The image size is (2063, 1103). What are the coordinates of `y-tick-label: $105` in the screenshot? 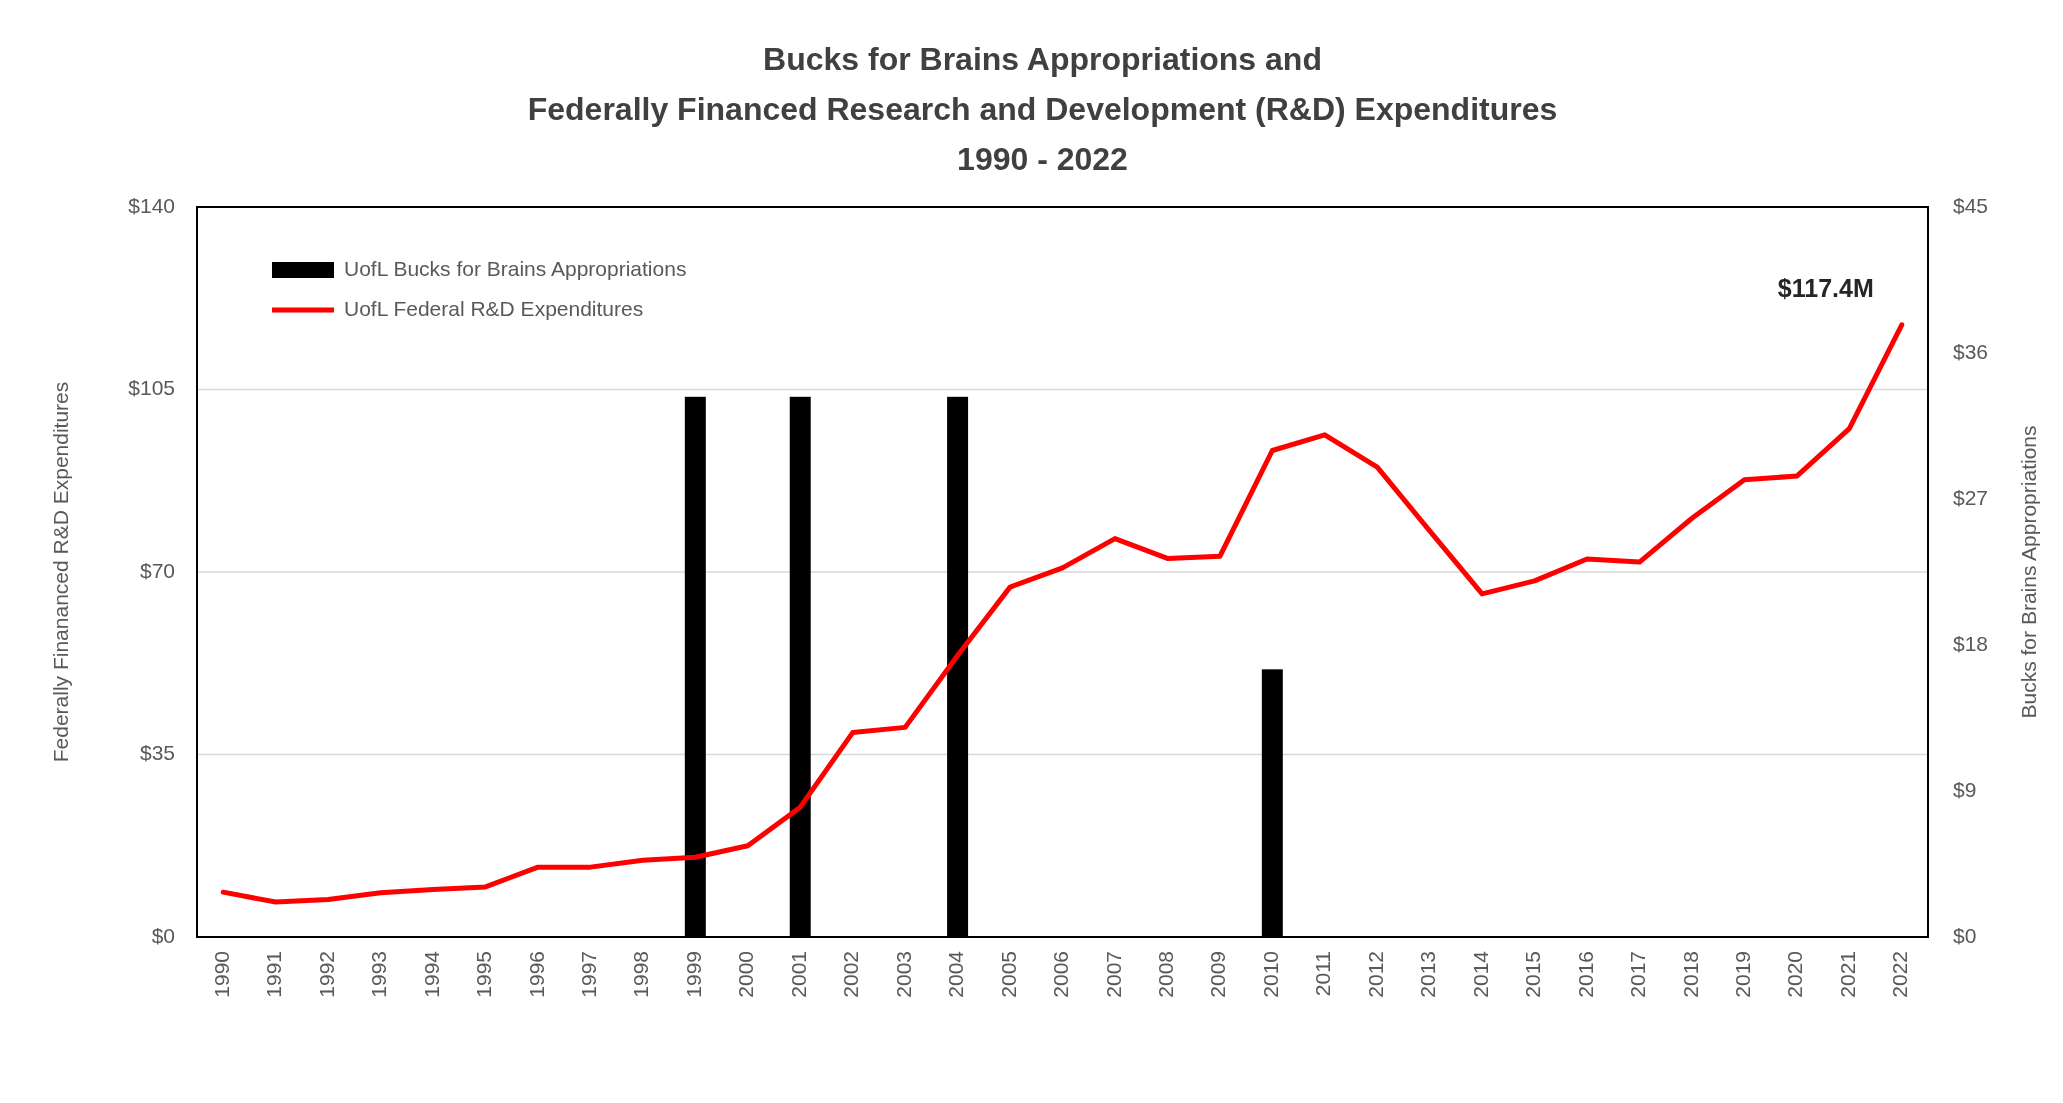 It's located at (151, 388).